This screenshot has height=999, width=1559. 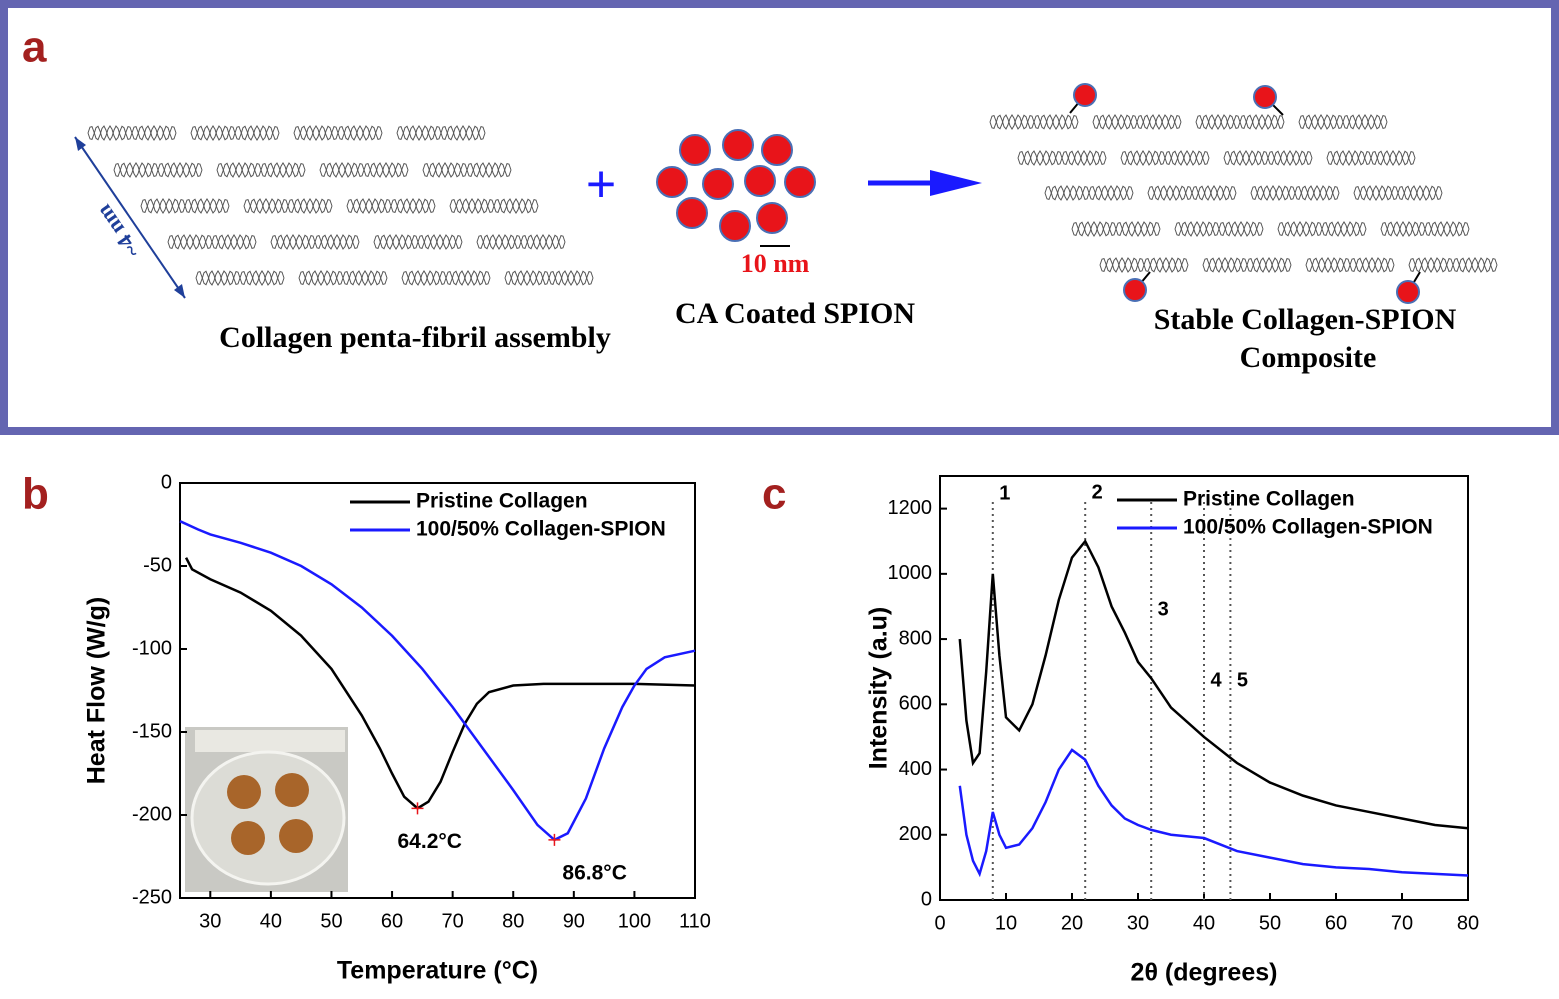 What do you see at coordinates (210, 921) in the screenshot?
I see `x-tick-label: 30` at bounding box center [210, 921].